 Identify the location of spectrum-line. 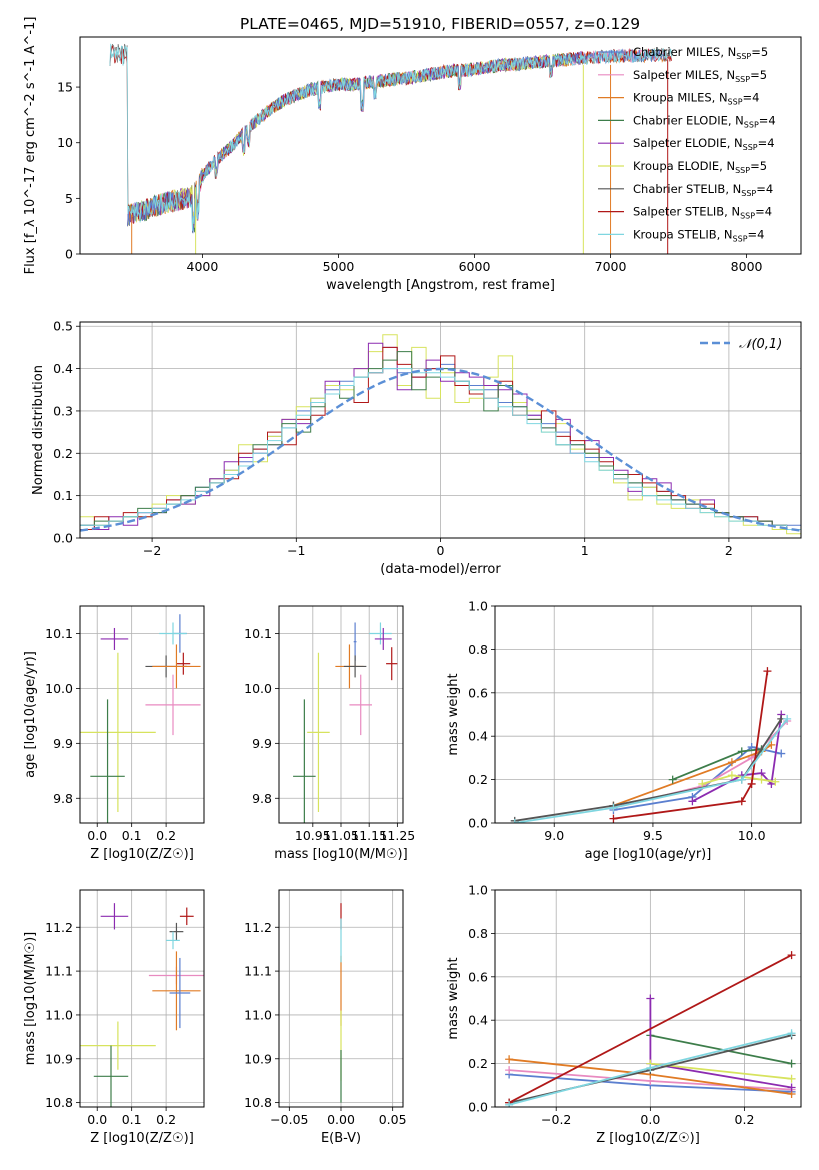
(390, 135).